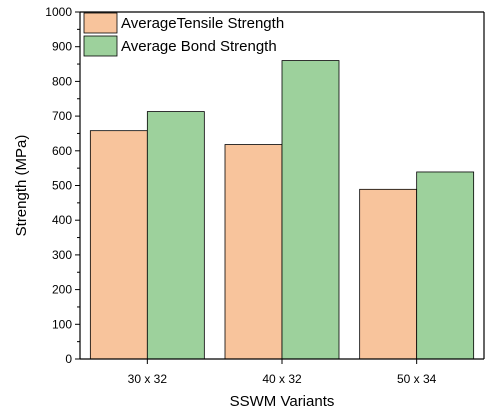 The height and width of the screenshot is (414, 491). I want to click on legend-label-bond: Average Bond Strength, so click(199, 46).